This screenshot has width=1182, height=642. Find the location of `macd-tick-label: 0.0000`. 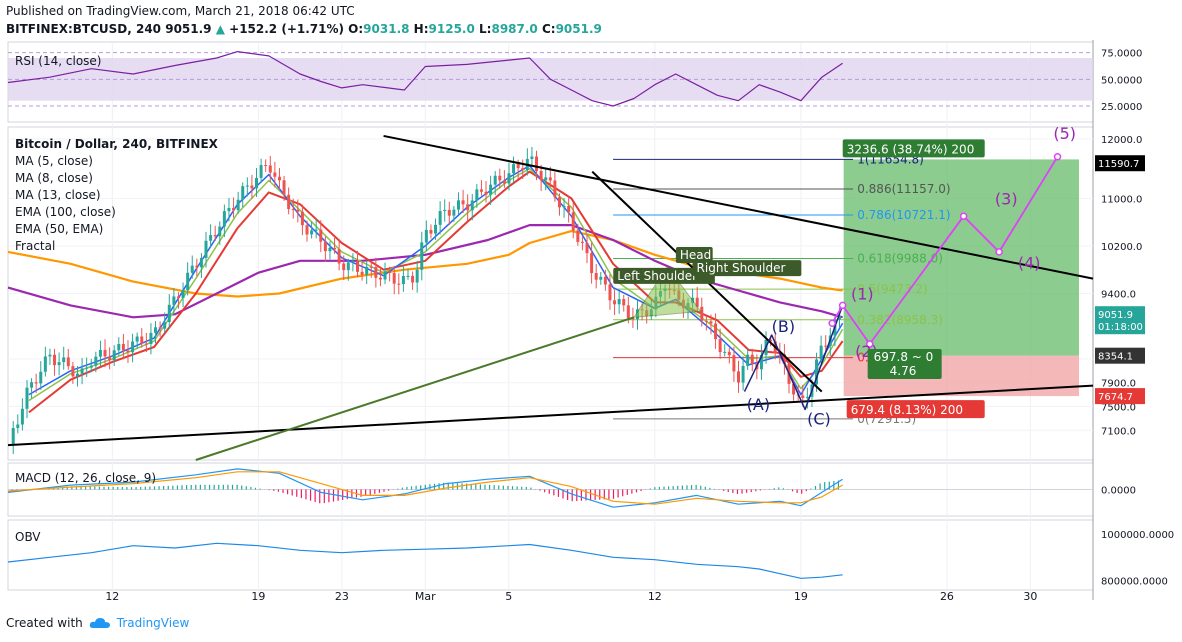

macd-tick-label: 0.0000 is located at coordinates (1118, 491).